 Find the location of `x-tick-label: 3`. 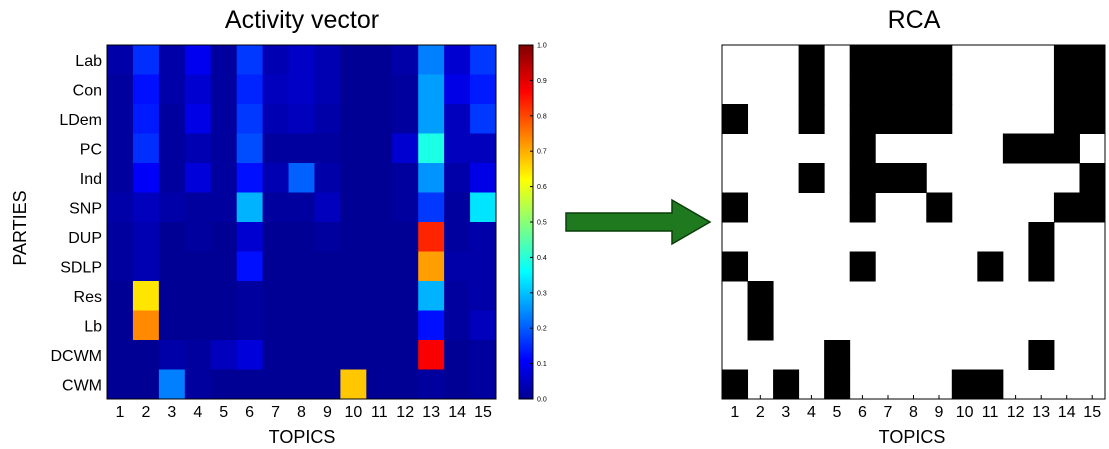

x-tick-label: 3 is located at coordinates (785, 412).